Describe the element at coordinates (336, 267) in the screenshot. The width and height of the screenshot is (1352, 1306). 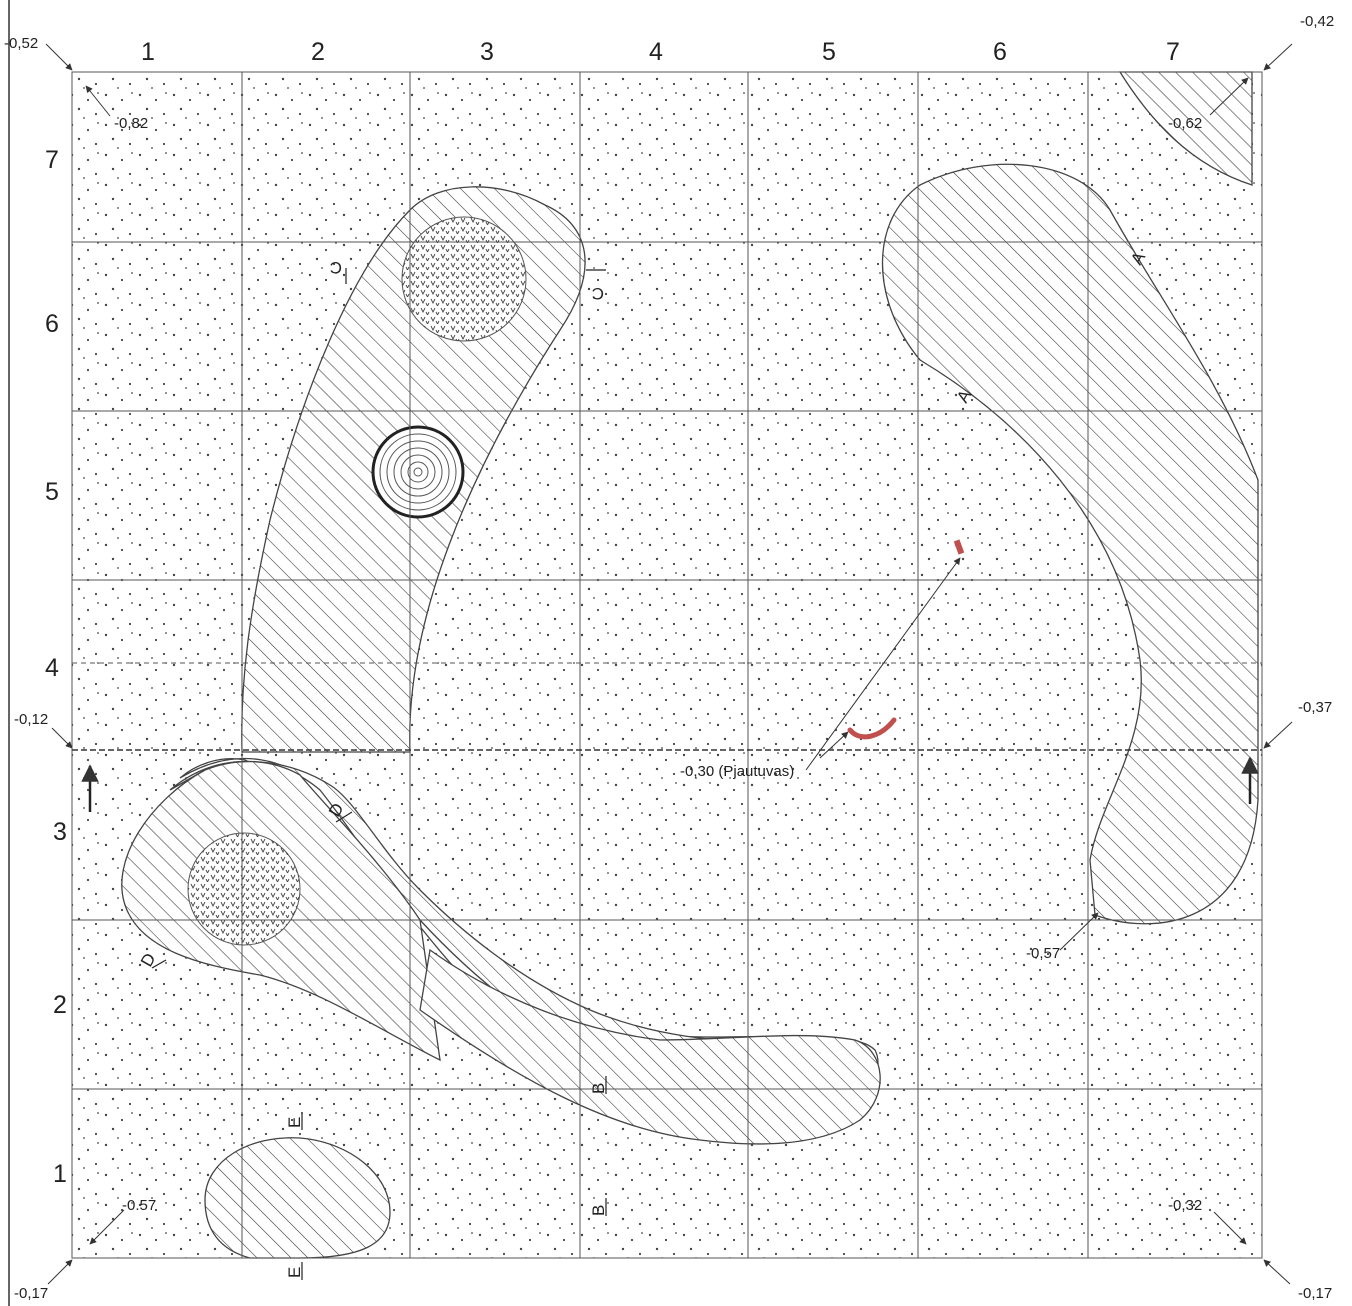
I see `section-mark-c-left: C` at that location.